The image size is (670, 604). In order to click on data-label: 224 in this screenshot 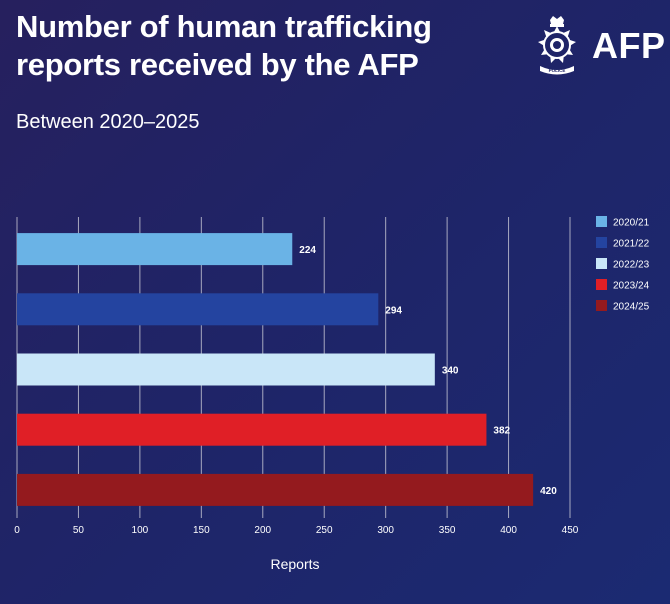, I will do `click(307, 250)`.